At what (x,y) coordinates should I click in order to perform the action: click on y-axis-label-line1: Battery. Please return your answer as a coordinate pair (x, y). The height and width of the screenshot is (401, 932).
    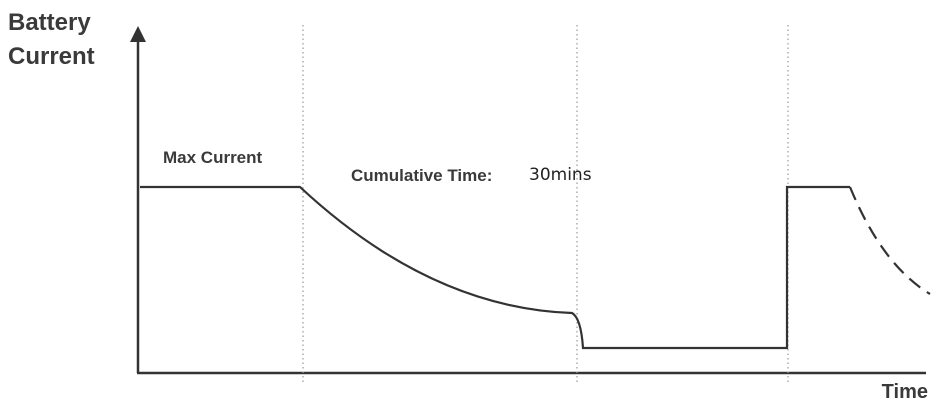
    Looking at the image, I should click on (49, 22).